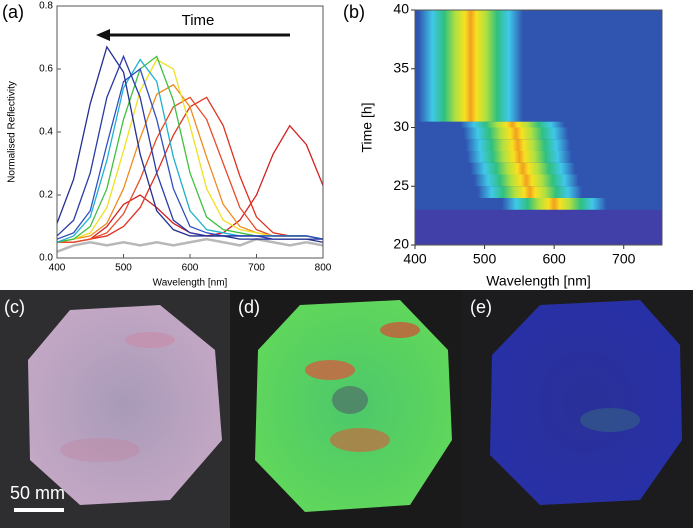  What do you see at coordinates (37, 493) in the screenshot?
I see `scale-bar-label: 50 mm` at bounding box center [37, 493].